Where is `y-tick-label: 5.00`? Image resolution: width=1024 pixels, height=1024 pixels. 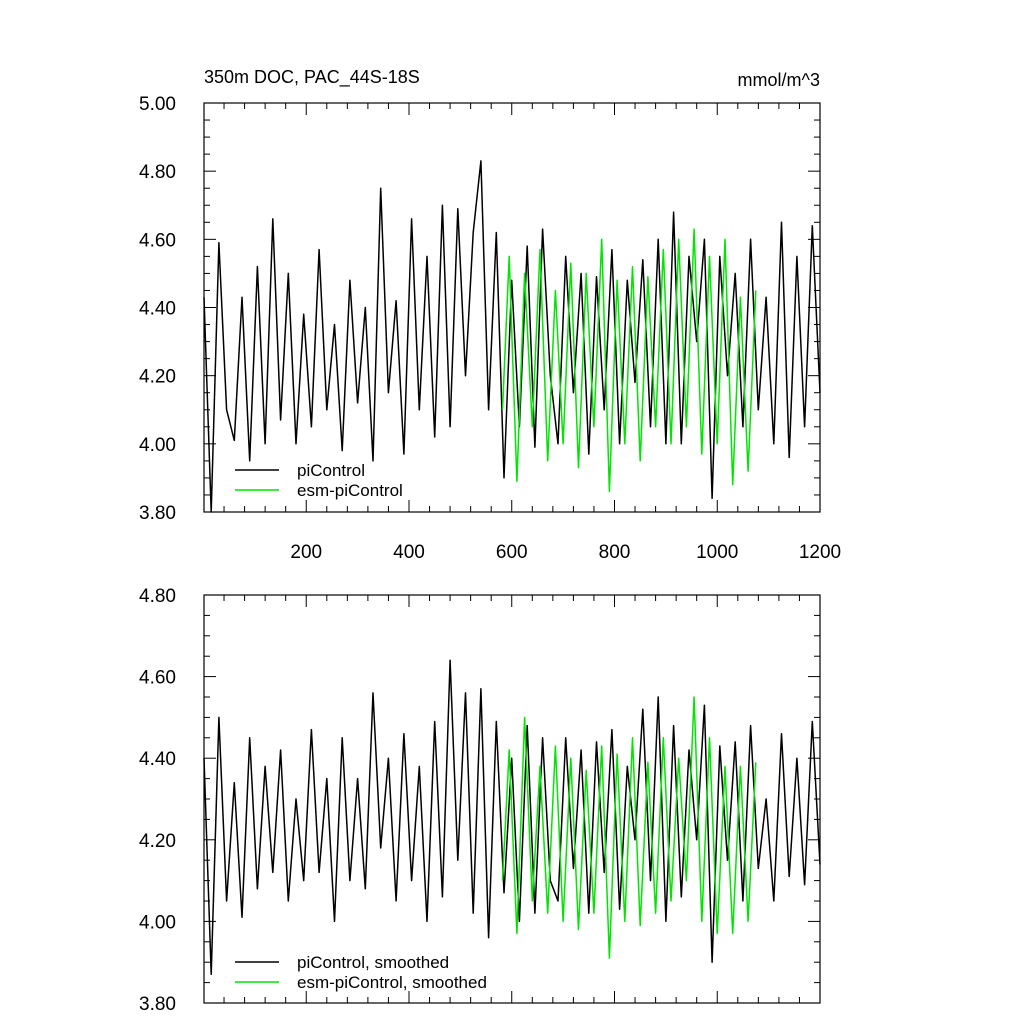 y-tick-label: 5.00 is located at coordinates (157, 104).